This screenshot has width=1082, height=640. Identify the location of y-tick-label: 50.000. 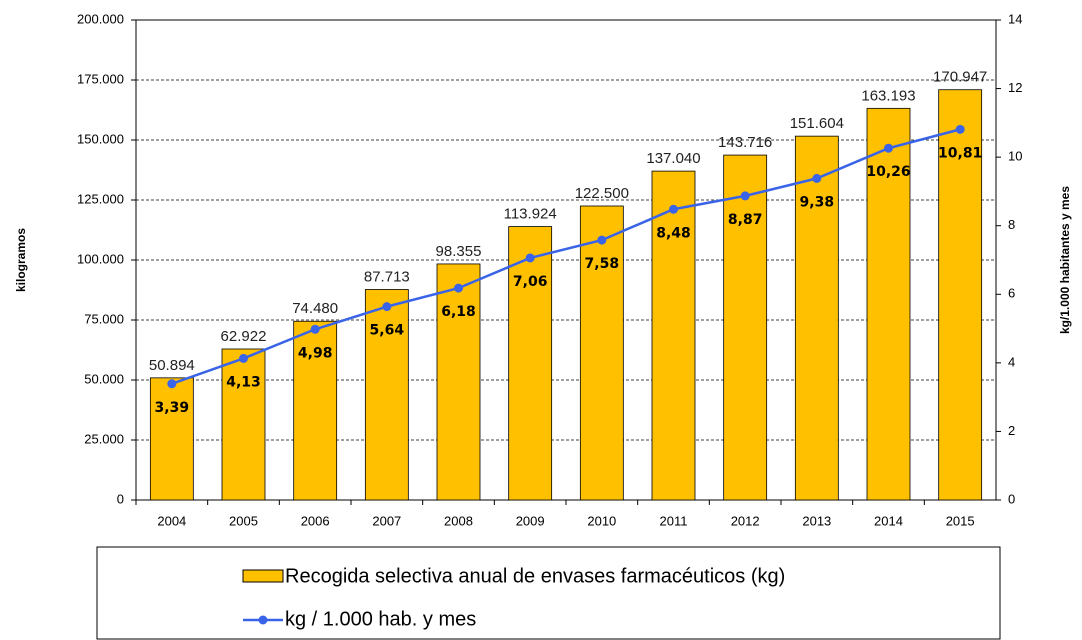
(104, 378).